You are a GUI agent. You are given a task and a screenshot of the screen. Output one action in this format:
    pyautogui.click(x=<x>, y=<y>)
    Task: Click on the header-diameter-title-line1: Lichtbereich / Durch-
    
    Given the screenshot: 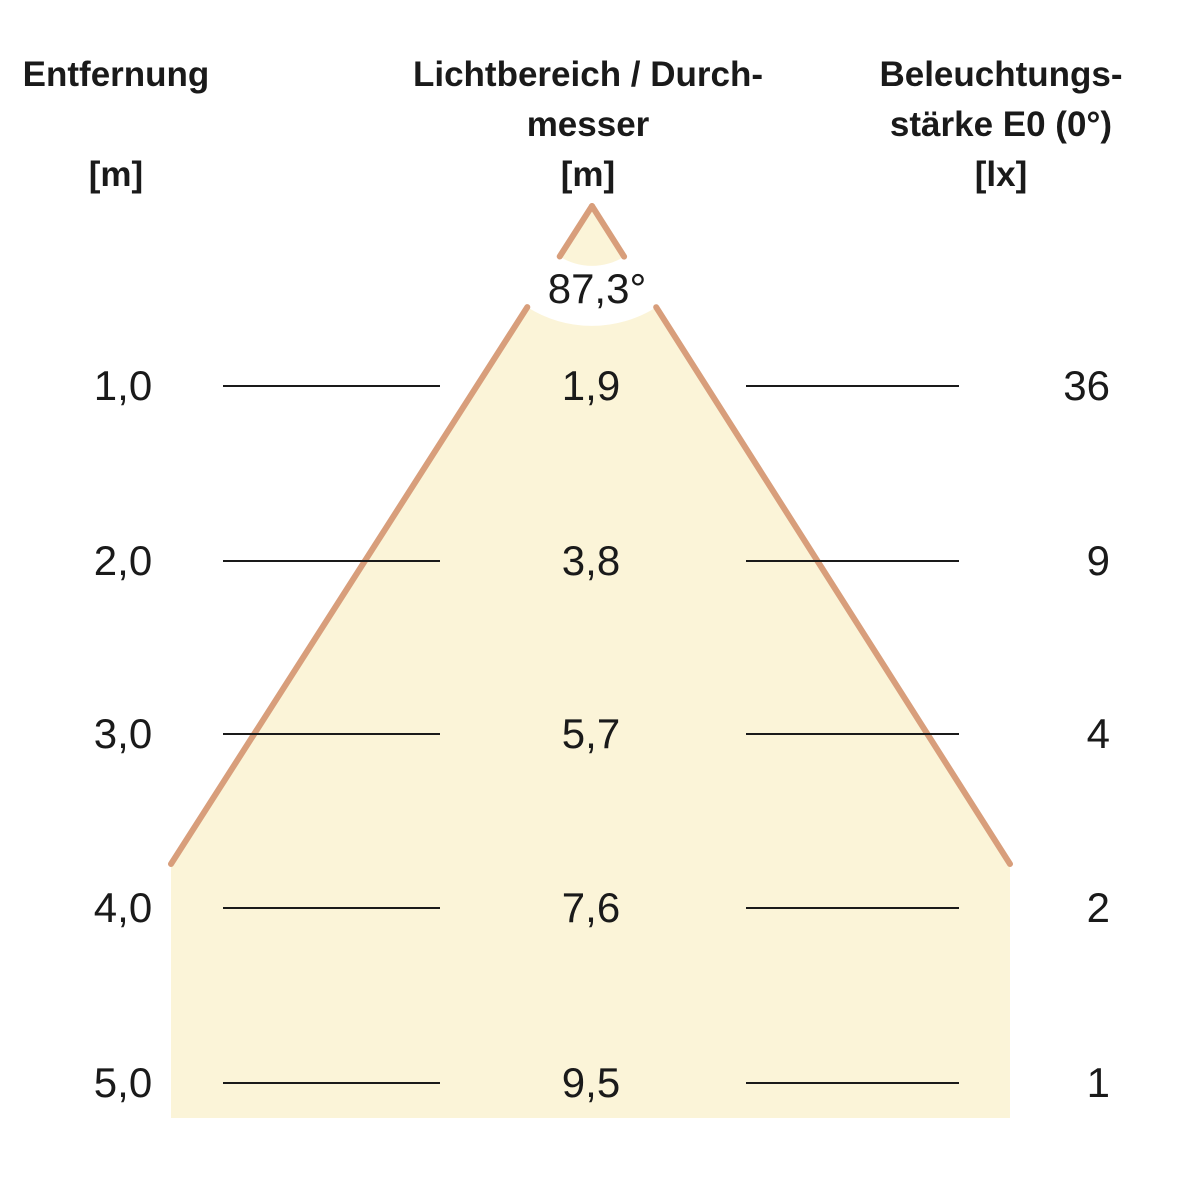 What is the action you would take?
    pyautogui.click(x=588, y=74)
    